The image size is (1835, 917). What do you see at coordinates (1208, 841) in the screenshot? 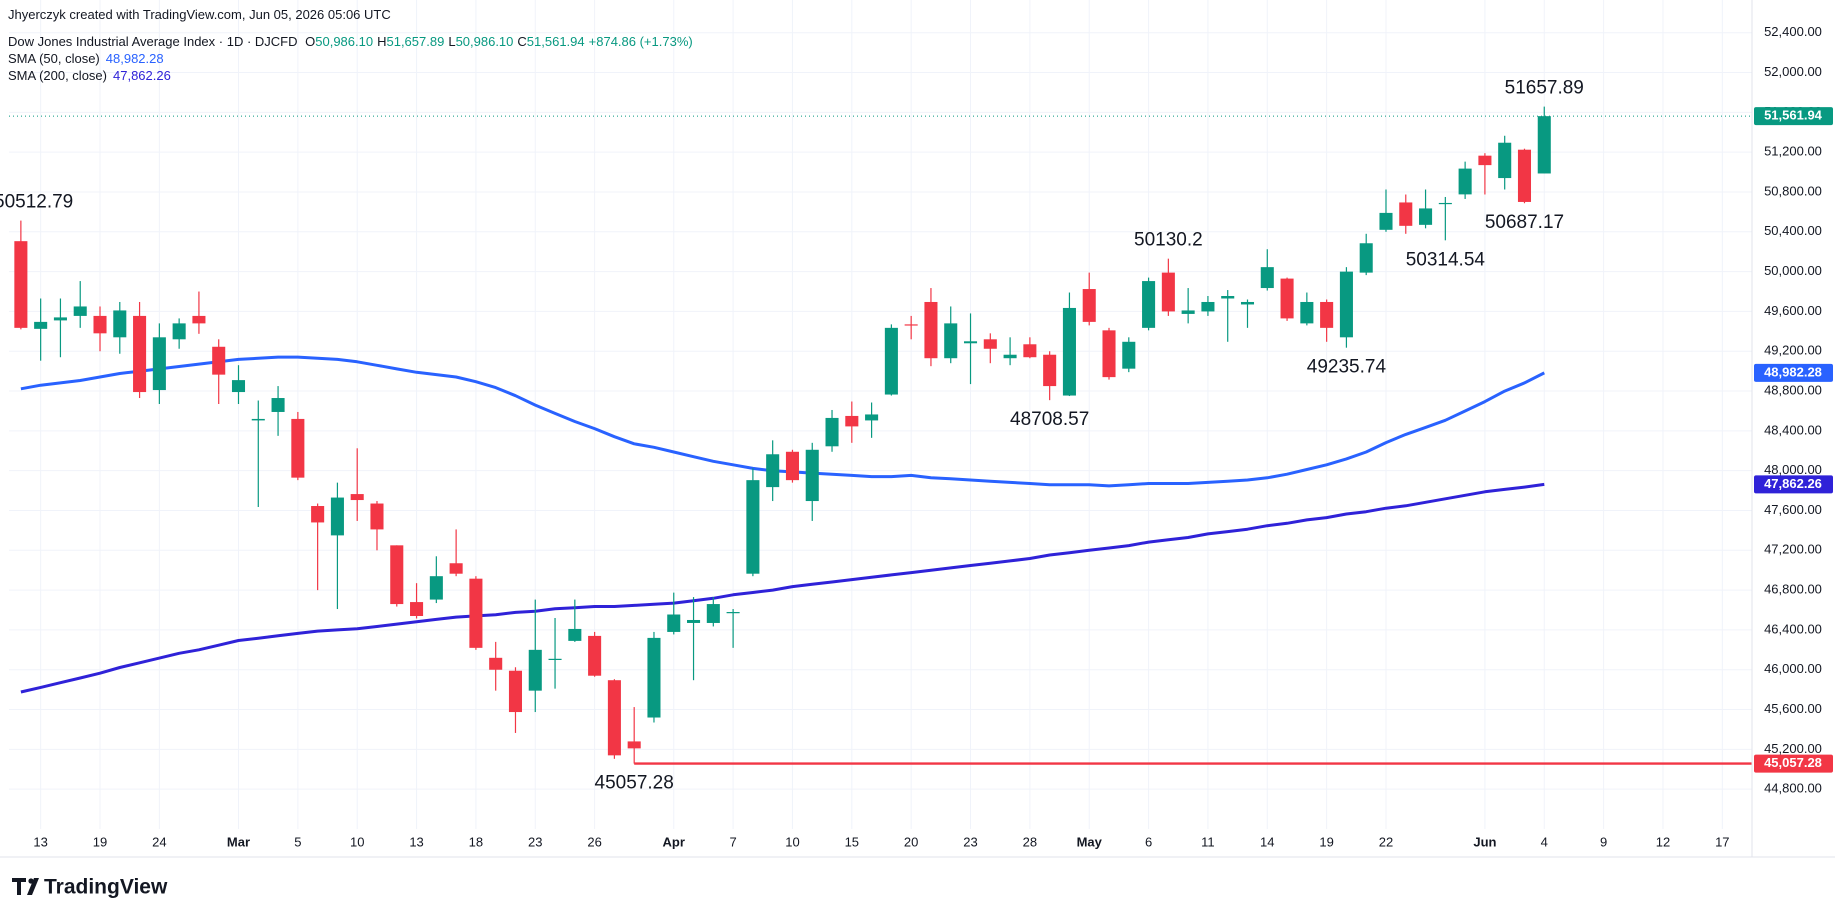
I see `x-tick-label: 11` at bounding box center [1208, 841].